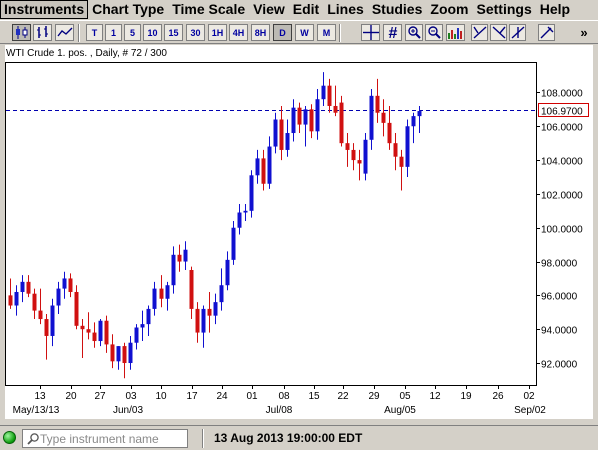 This screenshot has width=598, height=450. What do you see at coordinates (282, 32) in the screenshot?
I see `timeframe-d-button: D` at bounding box center [282, 32].